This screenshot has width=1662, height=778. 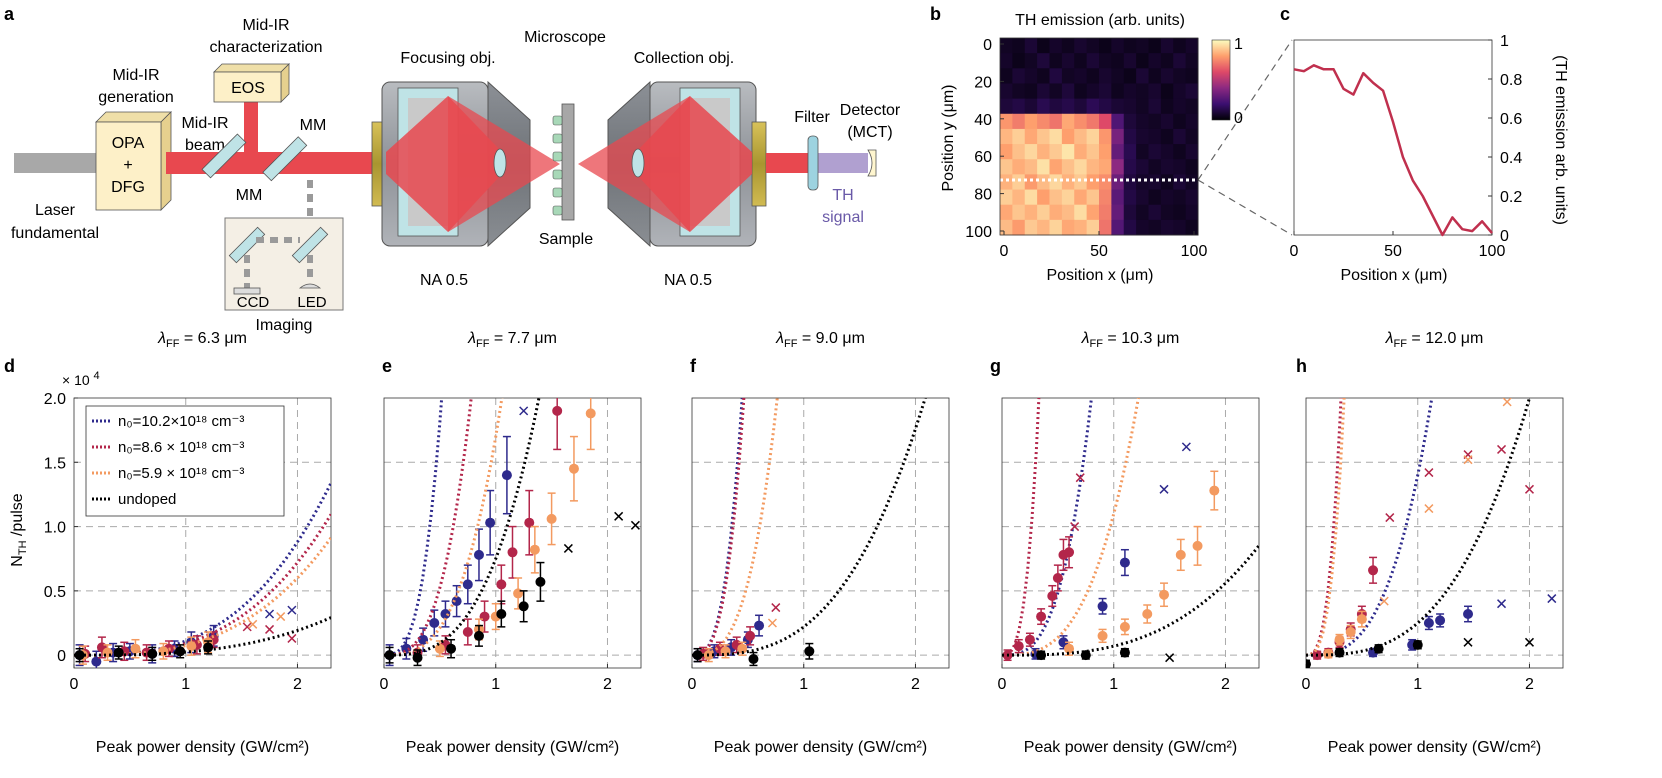 I want to click on profile-xtick-label: 0, so click(x=1294, y=251).